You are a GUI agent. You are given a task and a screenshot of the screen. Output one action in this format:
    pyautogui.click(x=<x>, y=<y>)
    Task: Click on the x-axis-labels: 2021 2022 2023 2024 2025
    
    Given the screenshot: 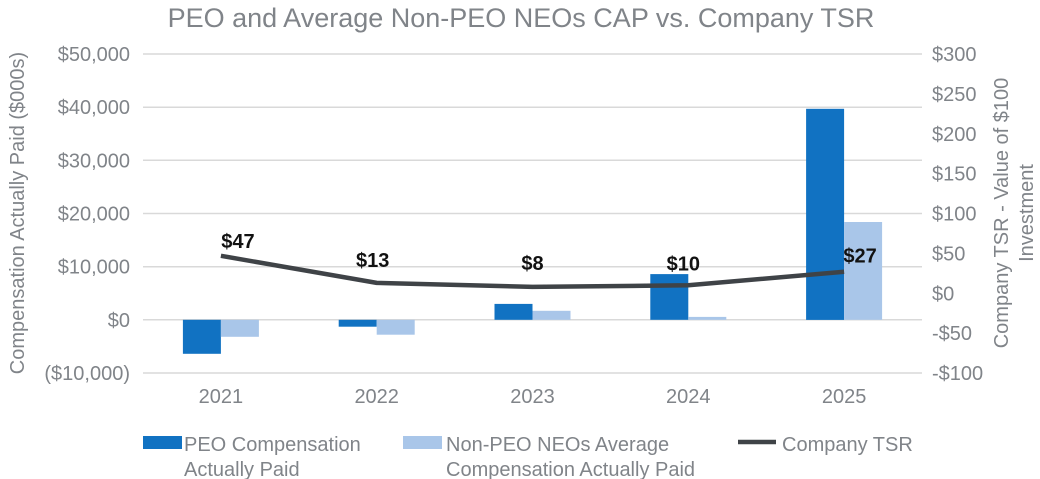 What is the action you would take?
    pyautogui.click(x=533, y=397)
    